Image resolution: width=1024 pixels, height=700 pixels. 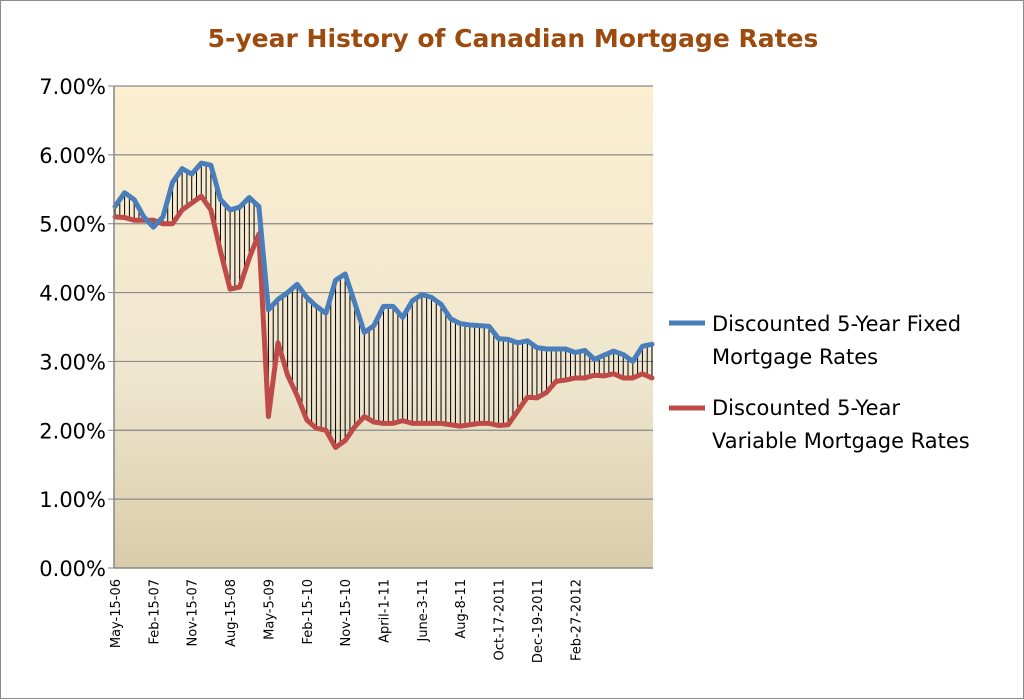 What do you see at coordinates (461, 609) in the screenshot?
I see `x-tick-label: Aug-8-11` at bounding box center [461, 609].